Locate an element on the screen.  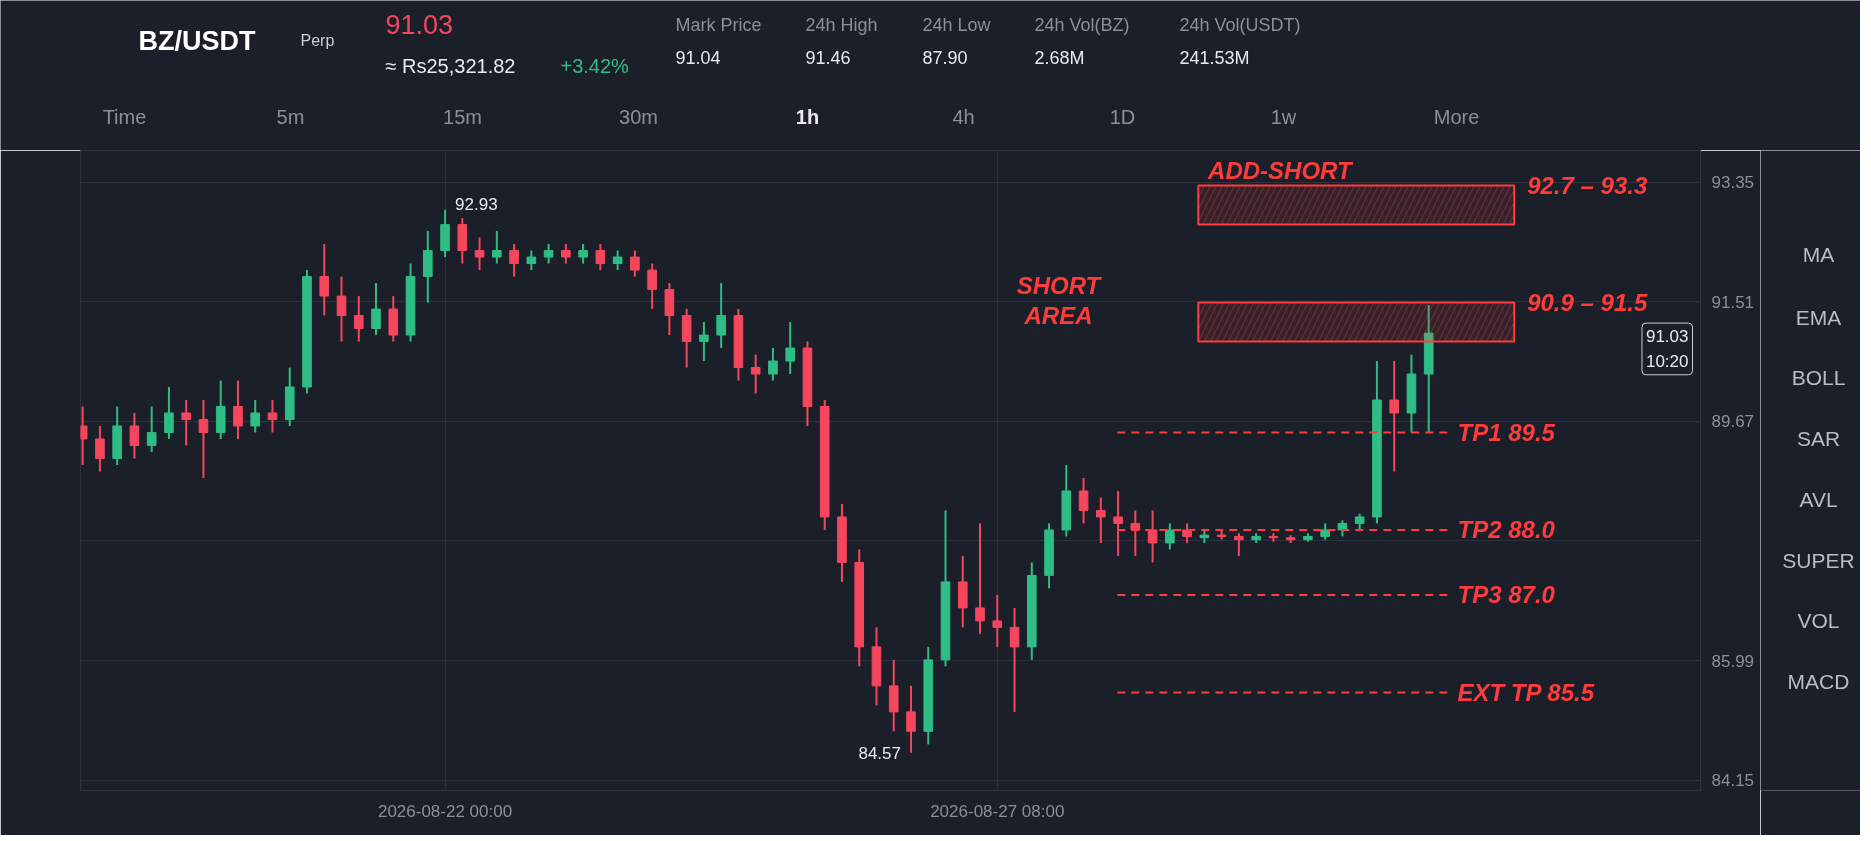
annotation: 92.93 is located at coordinates (476, 204).